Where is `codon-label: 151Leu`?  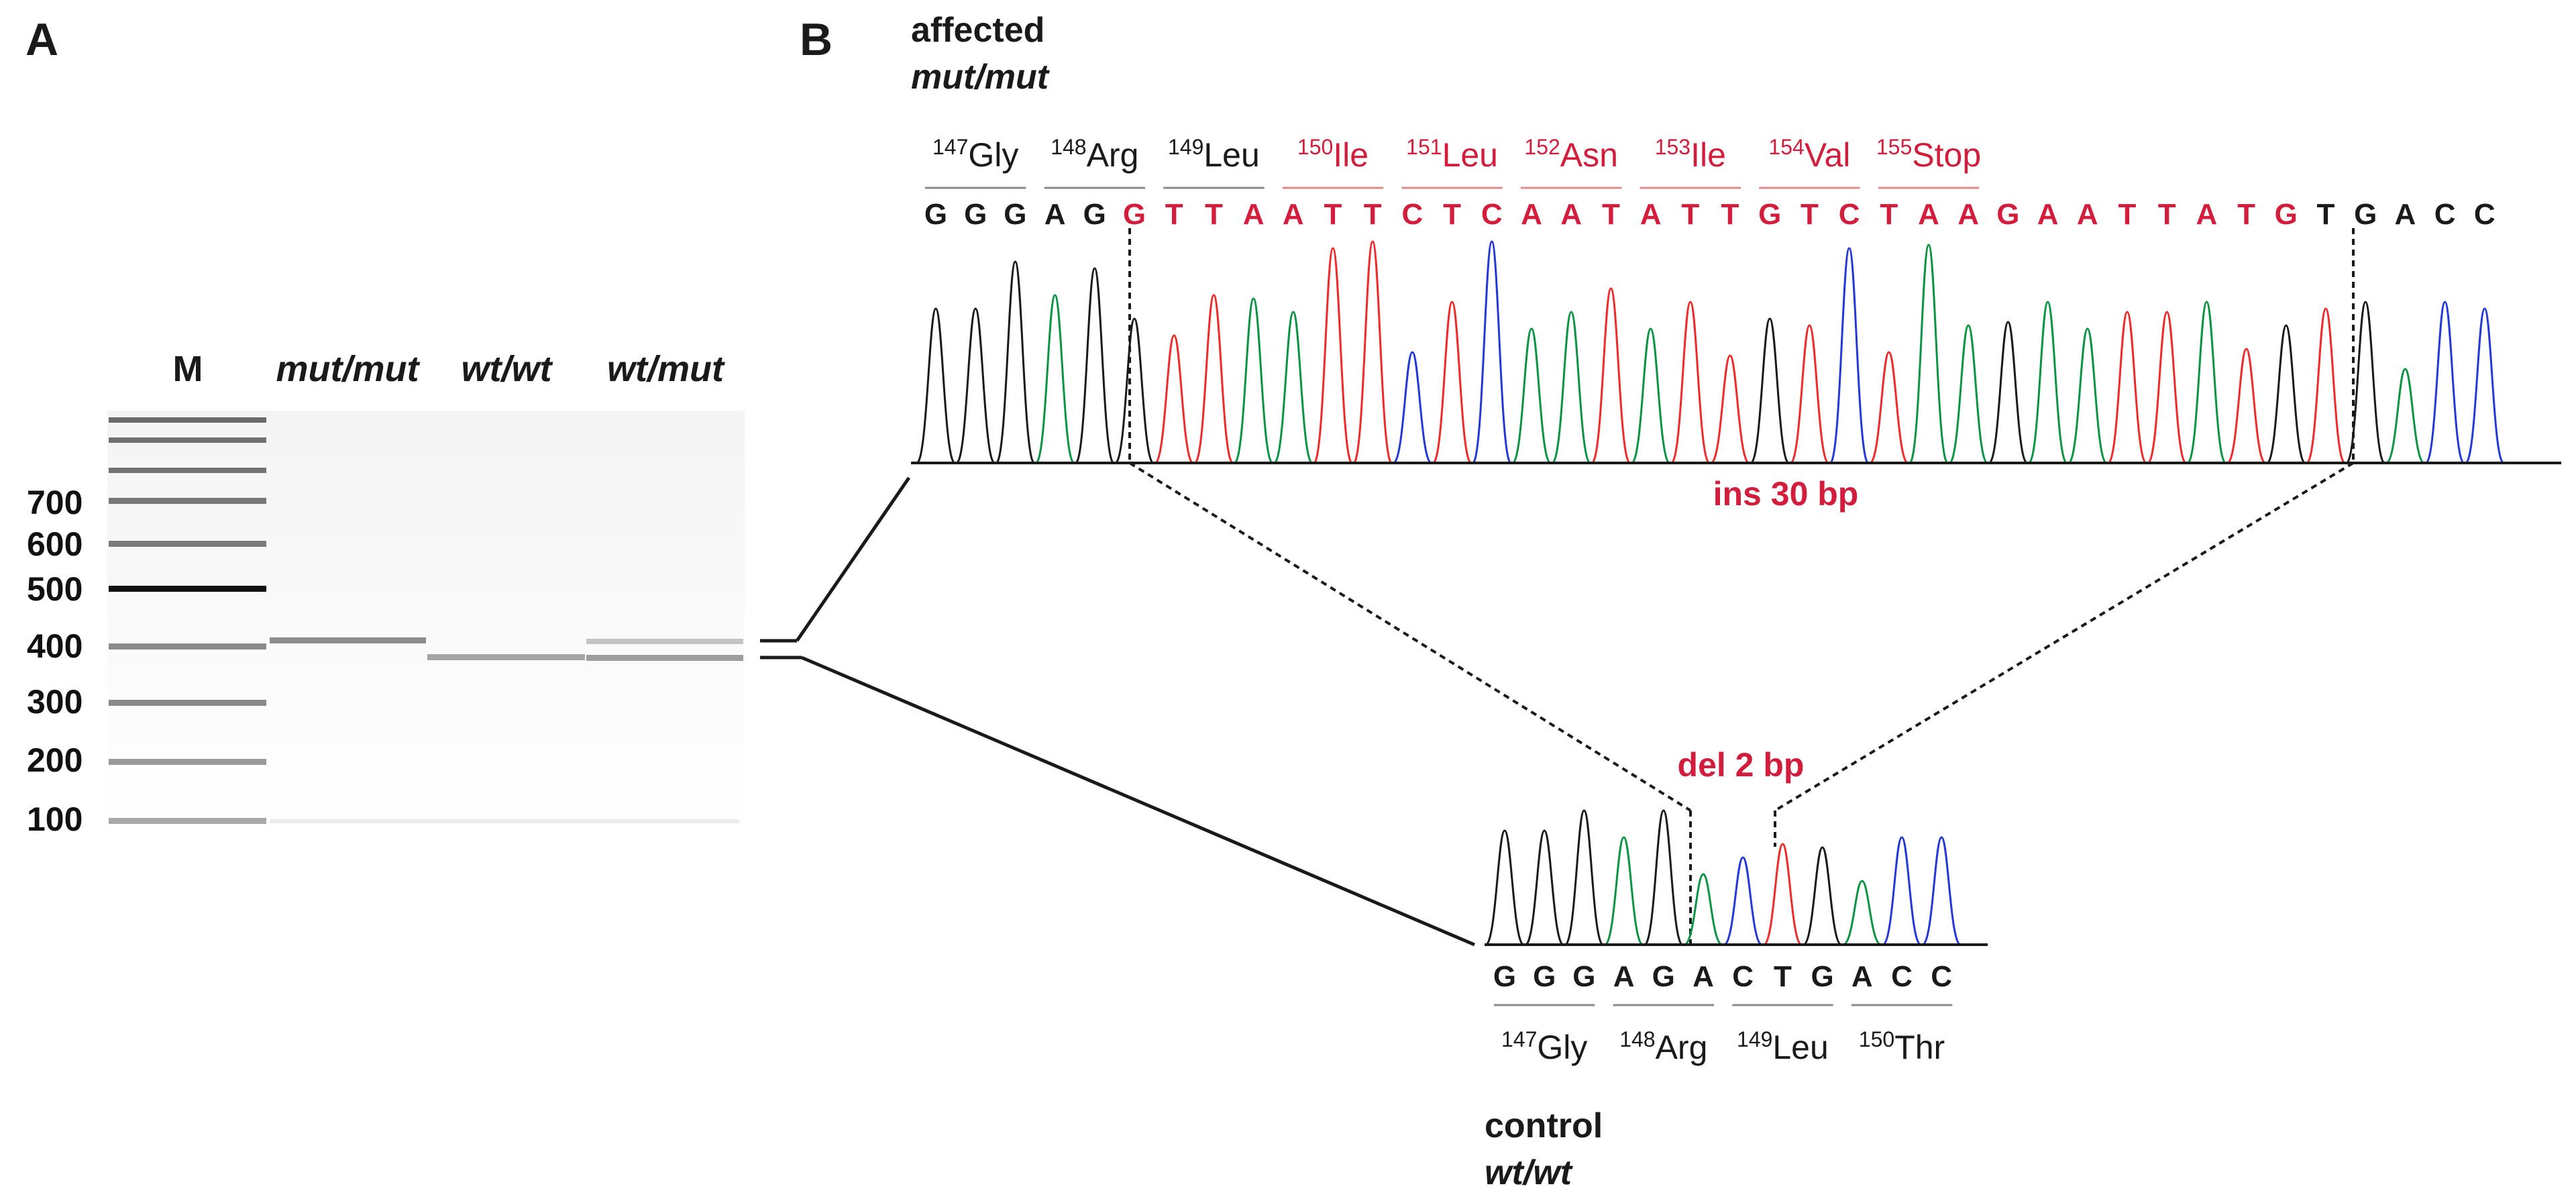
codon-label: 151Leu is located at coordinates (1452, 154).